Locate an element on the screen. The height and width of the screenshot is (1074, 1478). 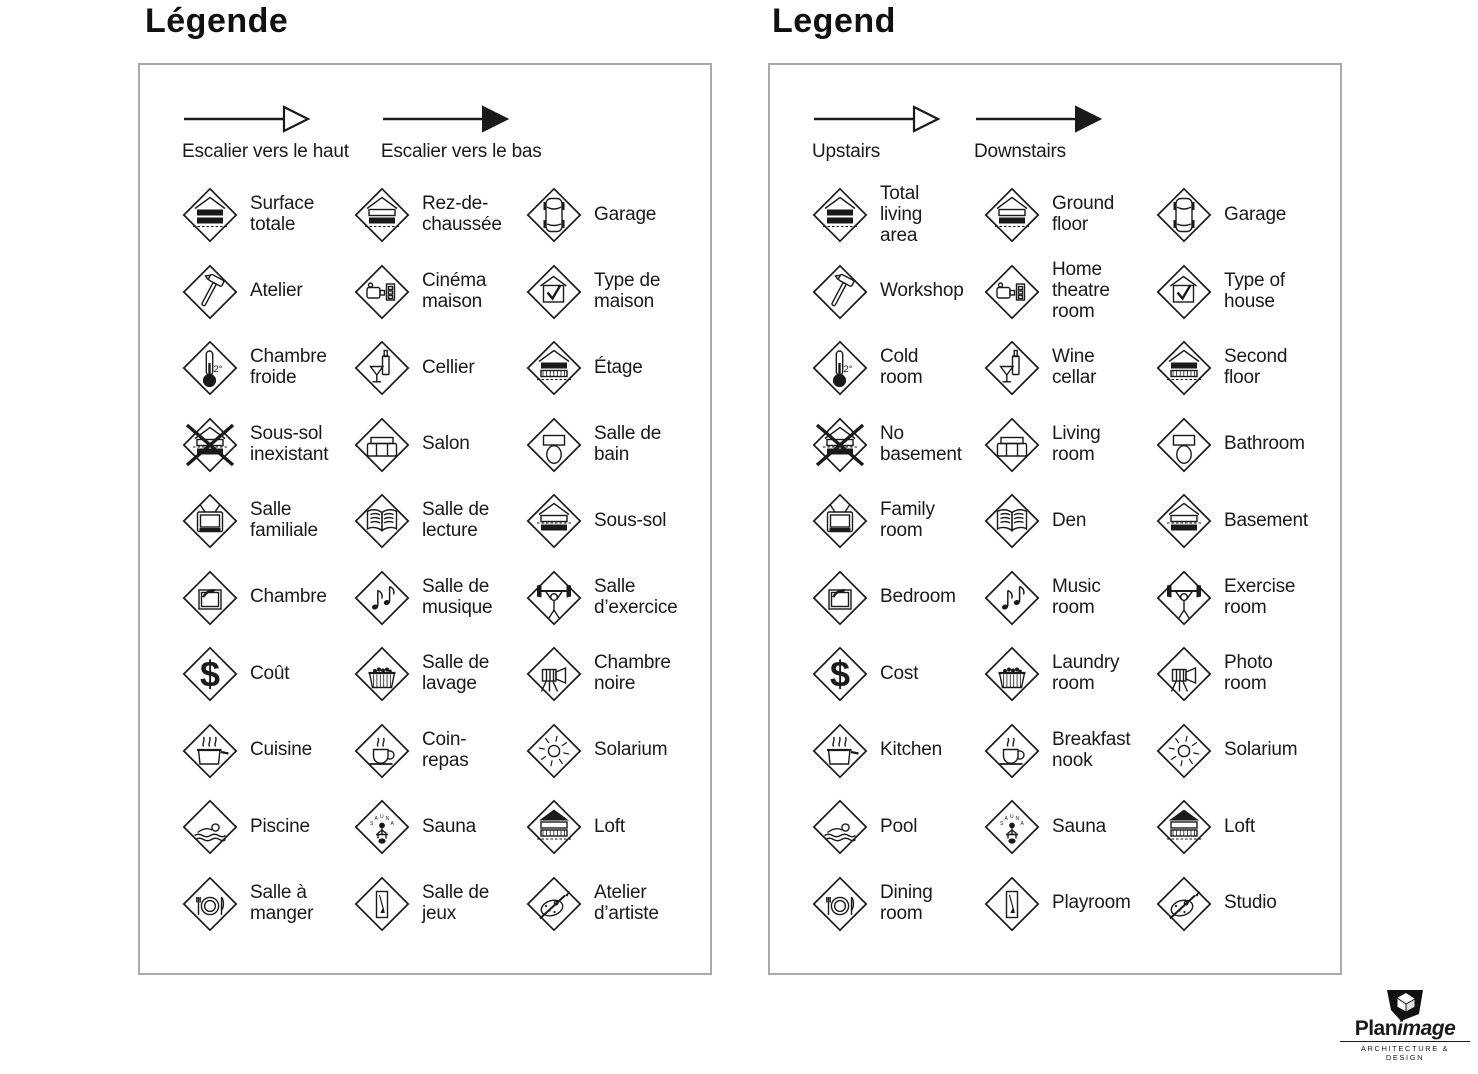
dollar-icon: $ is located at coordinates (840, 674).